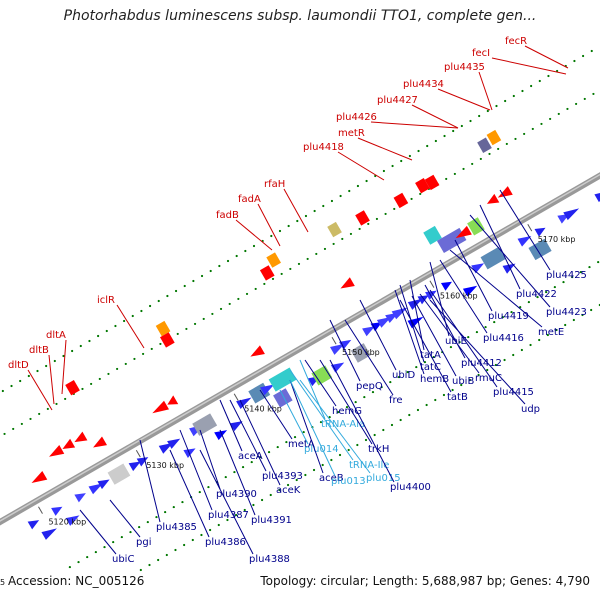 The width and height of the screenshot is (600, 600). What do you see at coordinates (516, 41) in the screenshot?
I see `gene-label-fecR: fecR` at bounding box center [516, 41].